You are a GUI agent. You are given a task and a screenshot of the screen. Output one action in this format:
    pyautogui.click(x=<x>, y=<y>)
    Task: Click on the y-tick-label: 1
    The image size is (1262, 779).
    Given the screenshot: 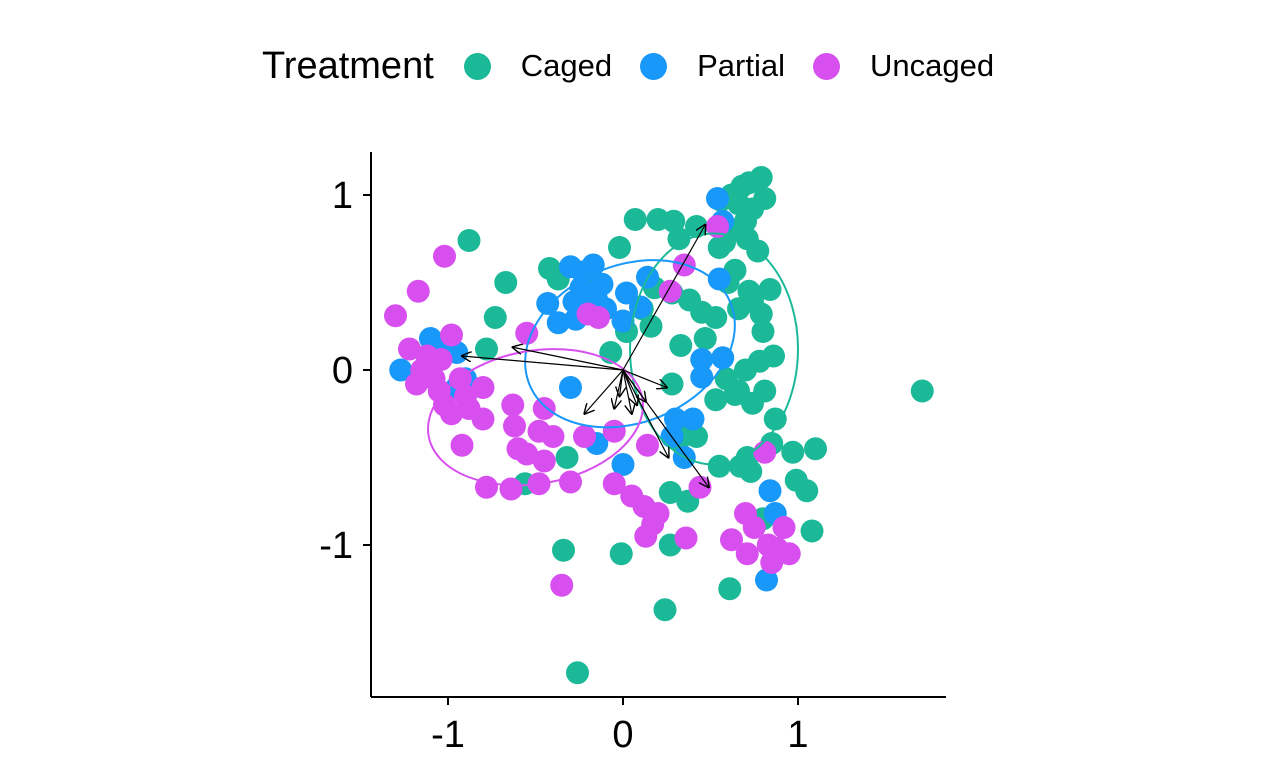 What is the action you would take?
    pyautogui.click(x=342, y=196)
    